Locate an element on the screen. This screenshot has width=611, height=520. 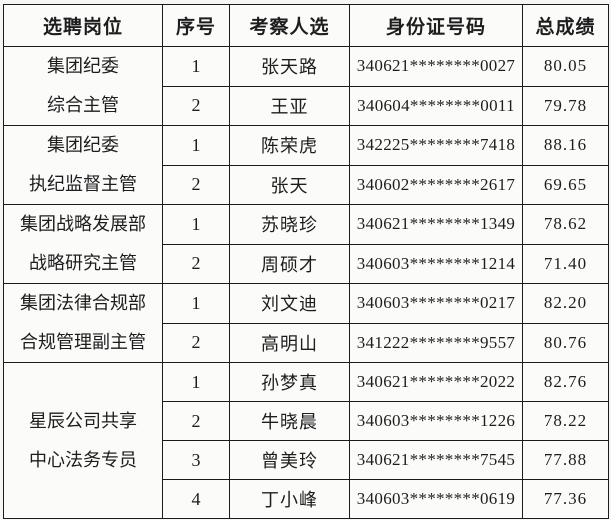
total-score-cell: 78.62 is located at coordinates (565, 224).